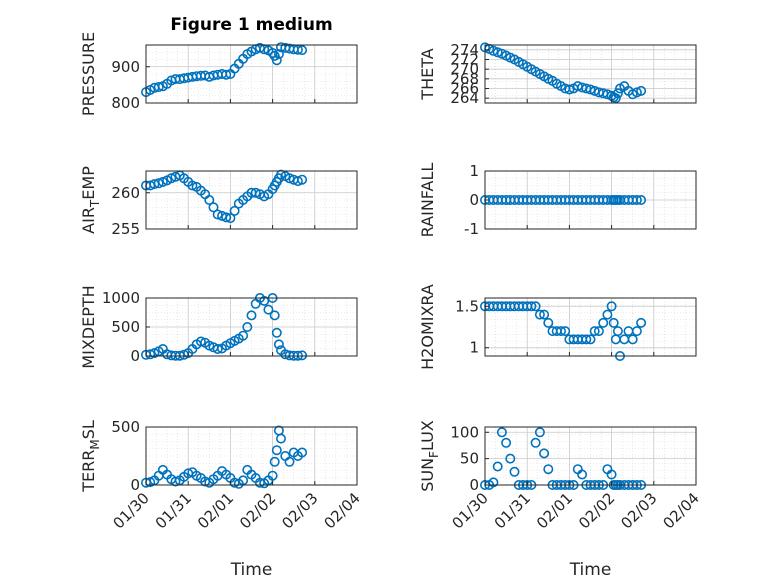 Image resolution: width=778 pixels, height=583 pixels. I want to click on subplot-1: 800 900 PRESSURE Figure 1 medium, so click(218, 65).